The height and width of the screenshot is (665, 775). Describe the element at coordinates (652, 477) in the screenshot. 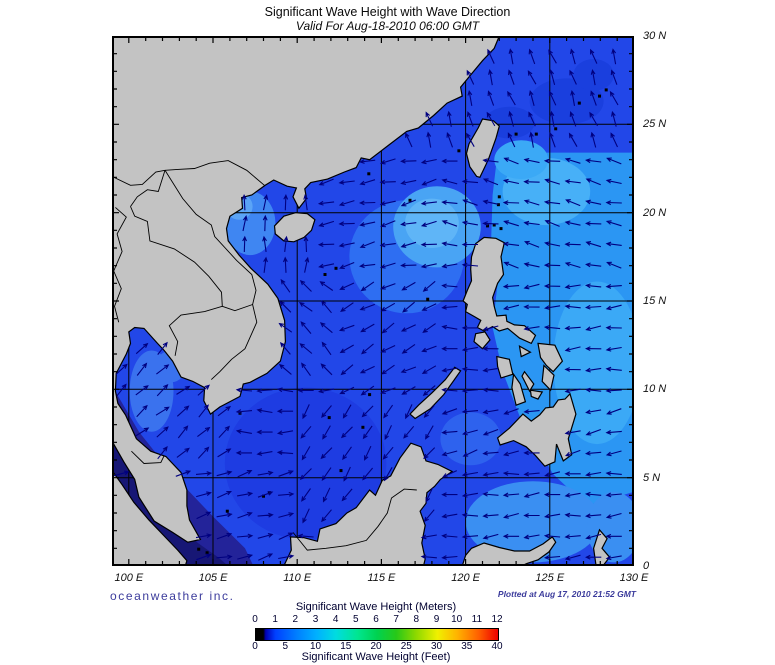

I see `lat-label-5: 5 N` at that location.